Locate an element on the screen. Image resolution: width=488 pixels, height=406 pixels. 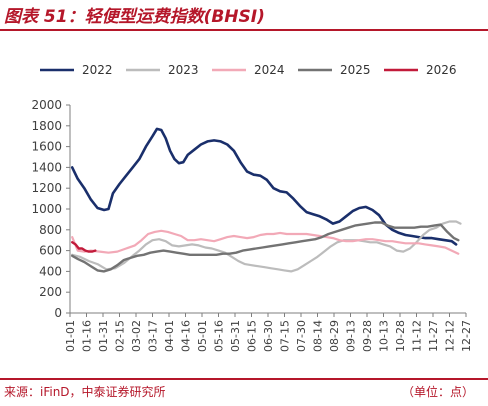
series-line-2026 is located at coordinates (84, 247).